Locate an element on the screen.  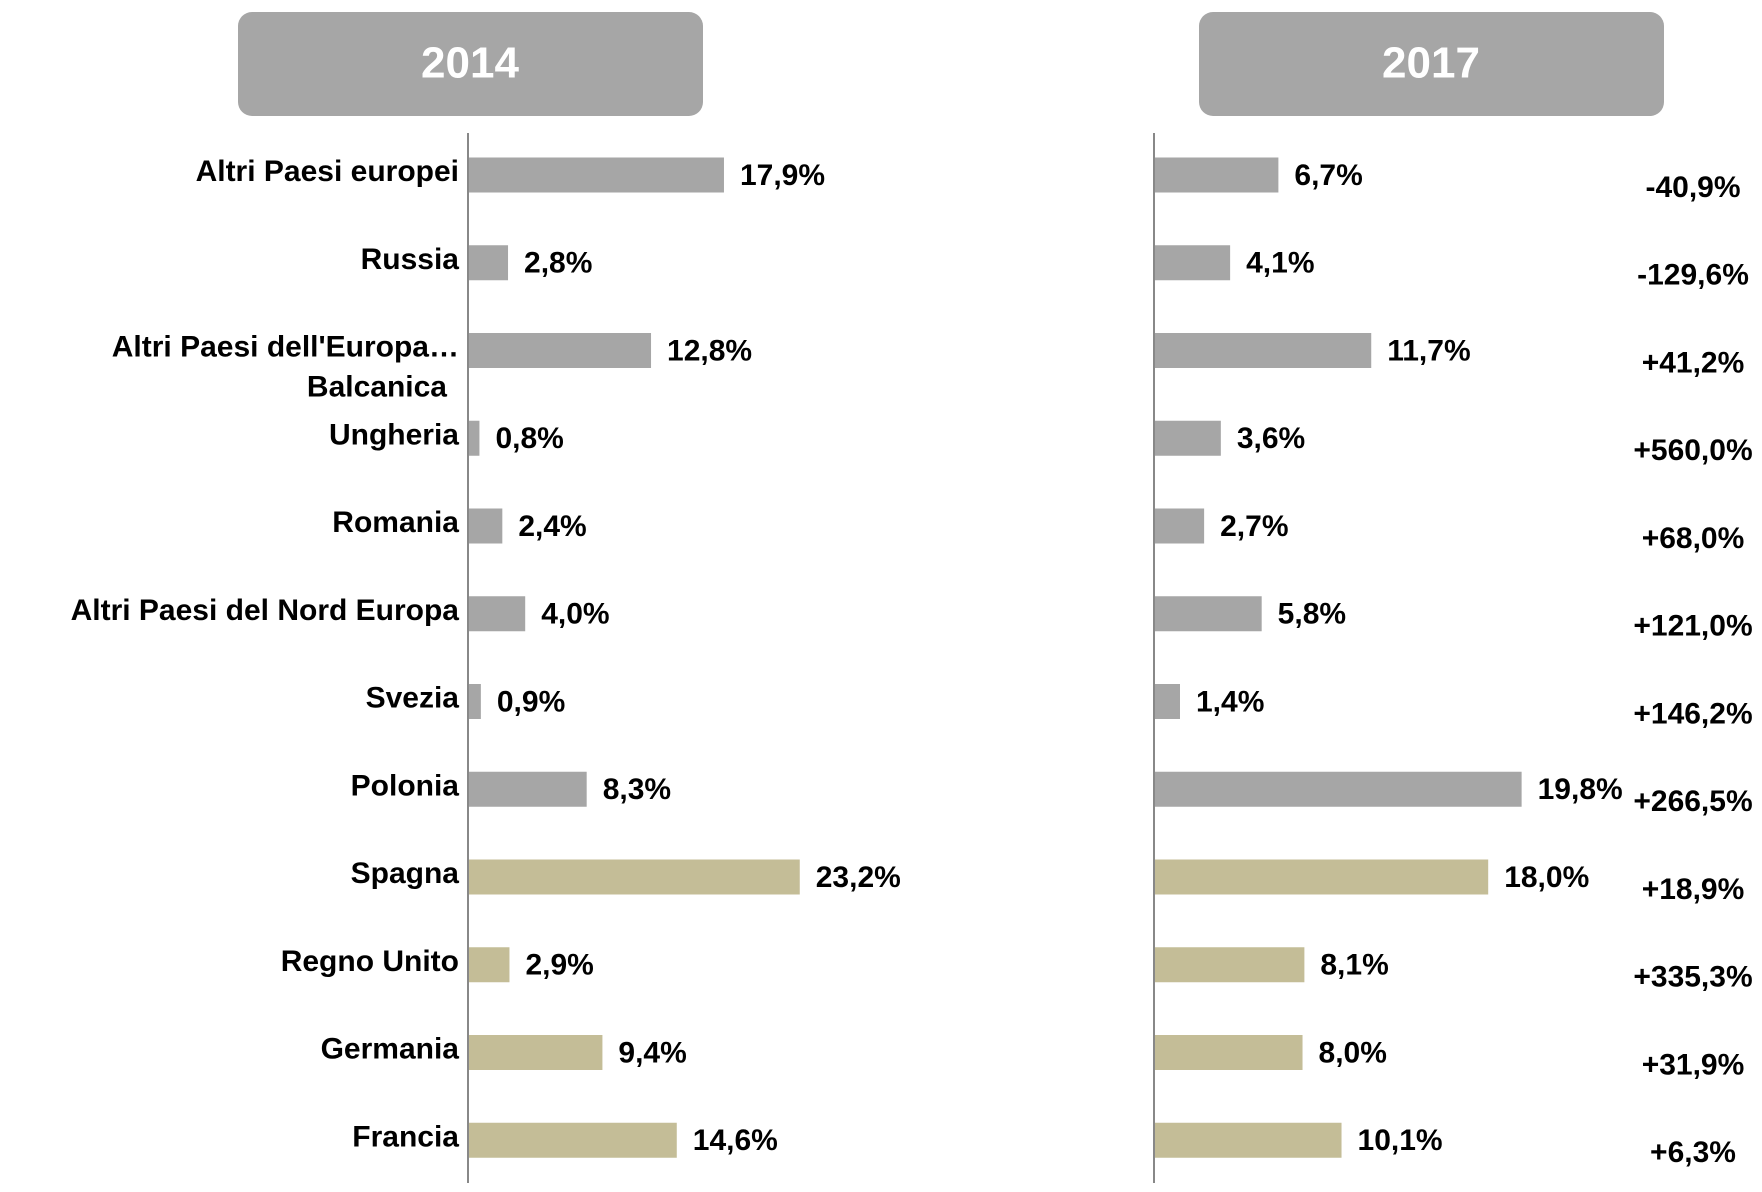
value-label: 4,0% is located at coordinates (575, 614).